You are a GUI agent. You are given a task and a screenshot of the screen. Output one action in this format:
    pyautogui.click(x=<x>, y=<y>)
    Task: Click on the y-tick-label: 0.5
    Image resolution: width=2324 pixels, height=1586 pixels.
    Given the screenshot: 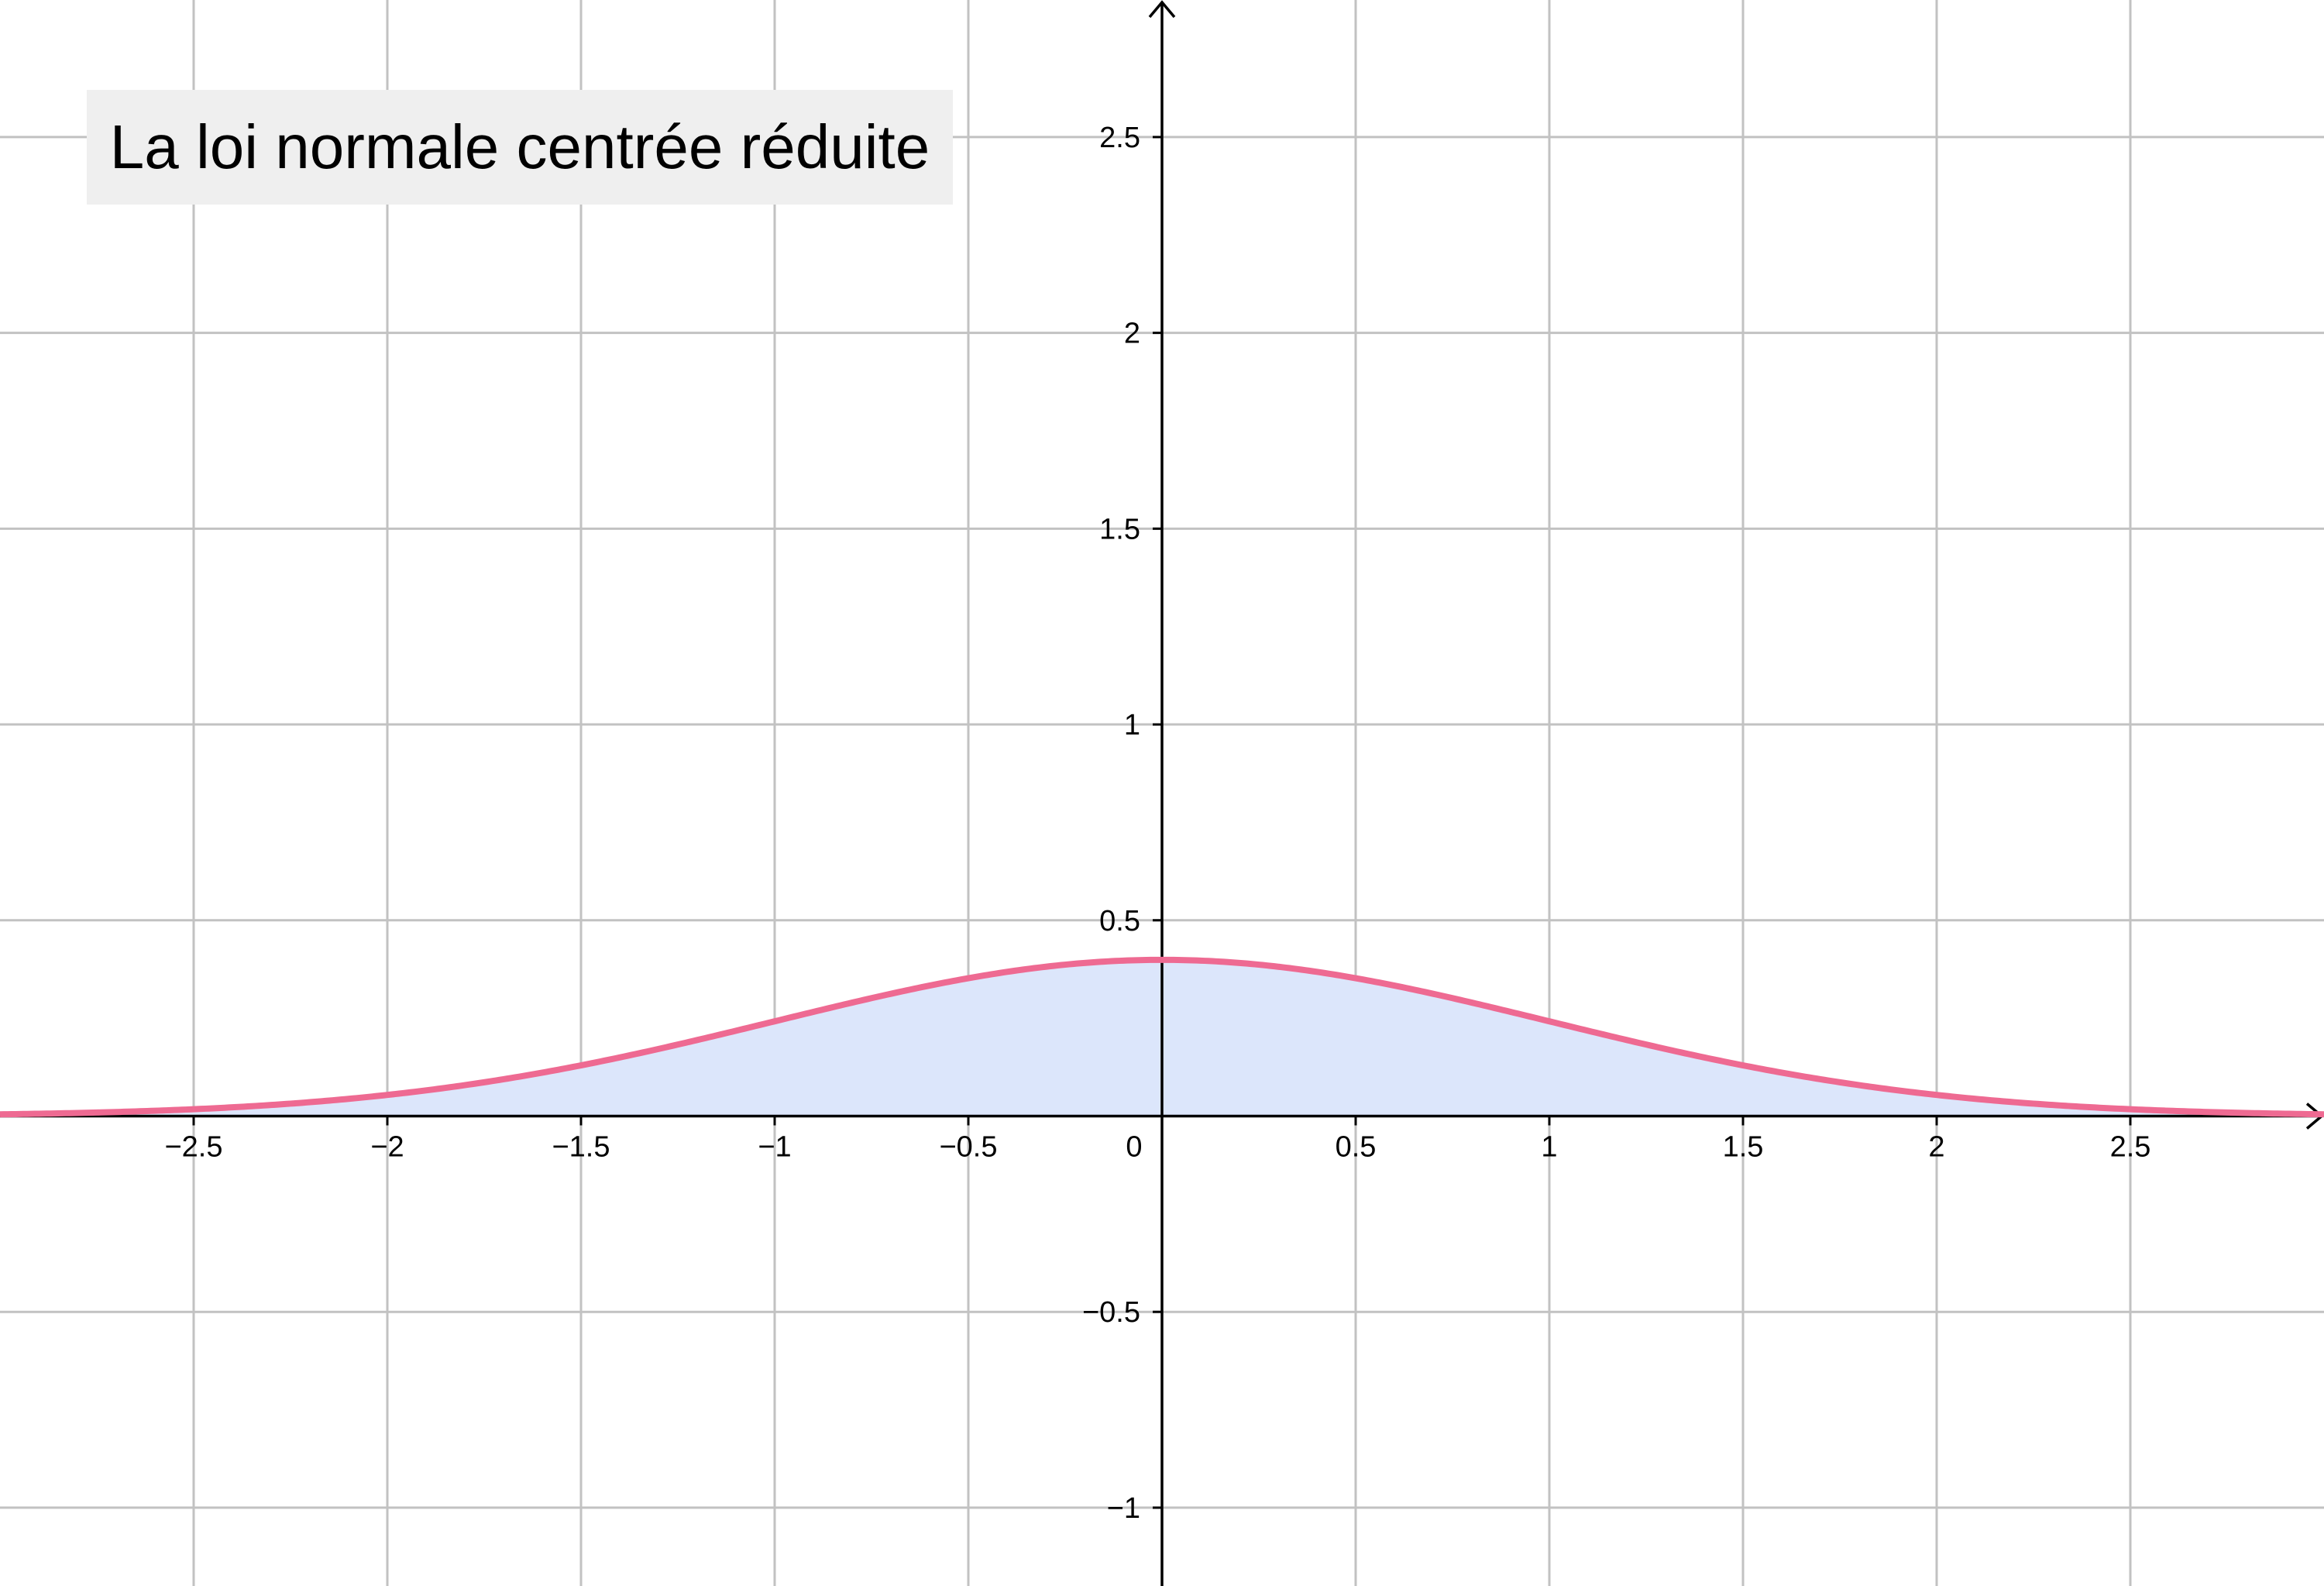 What is the action you would take?
    pyautogui.click(x=1119, y=921)
    